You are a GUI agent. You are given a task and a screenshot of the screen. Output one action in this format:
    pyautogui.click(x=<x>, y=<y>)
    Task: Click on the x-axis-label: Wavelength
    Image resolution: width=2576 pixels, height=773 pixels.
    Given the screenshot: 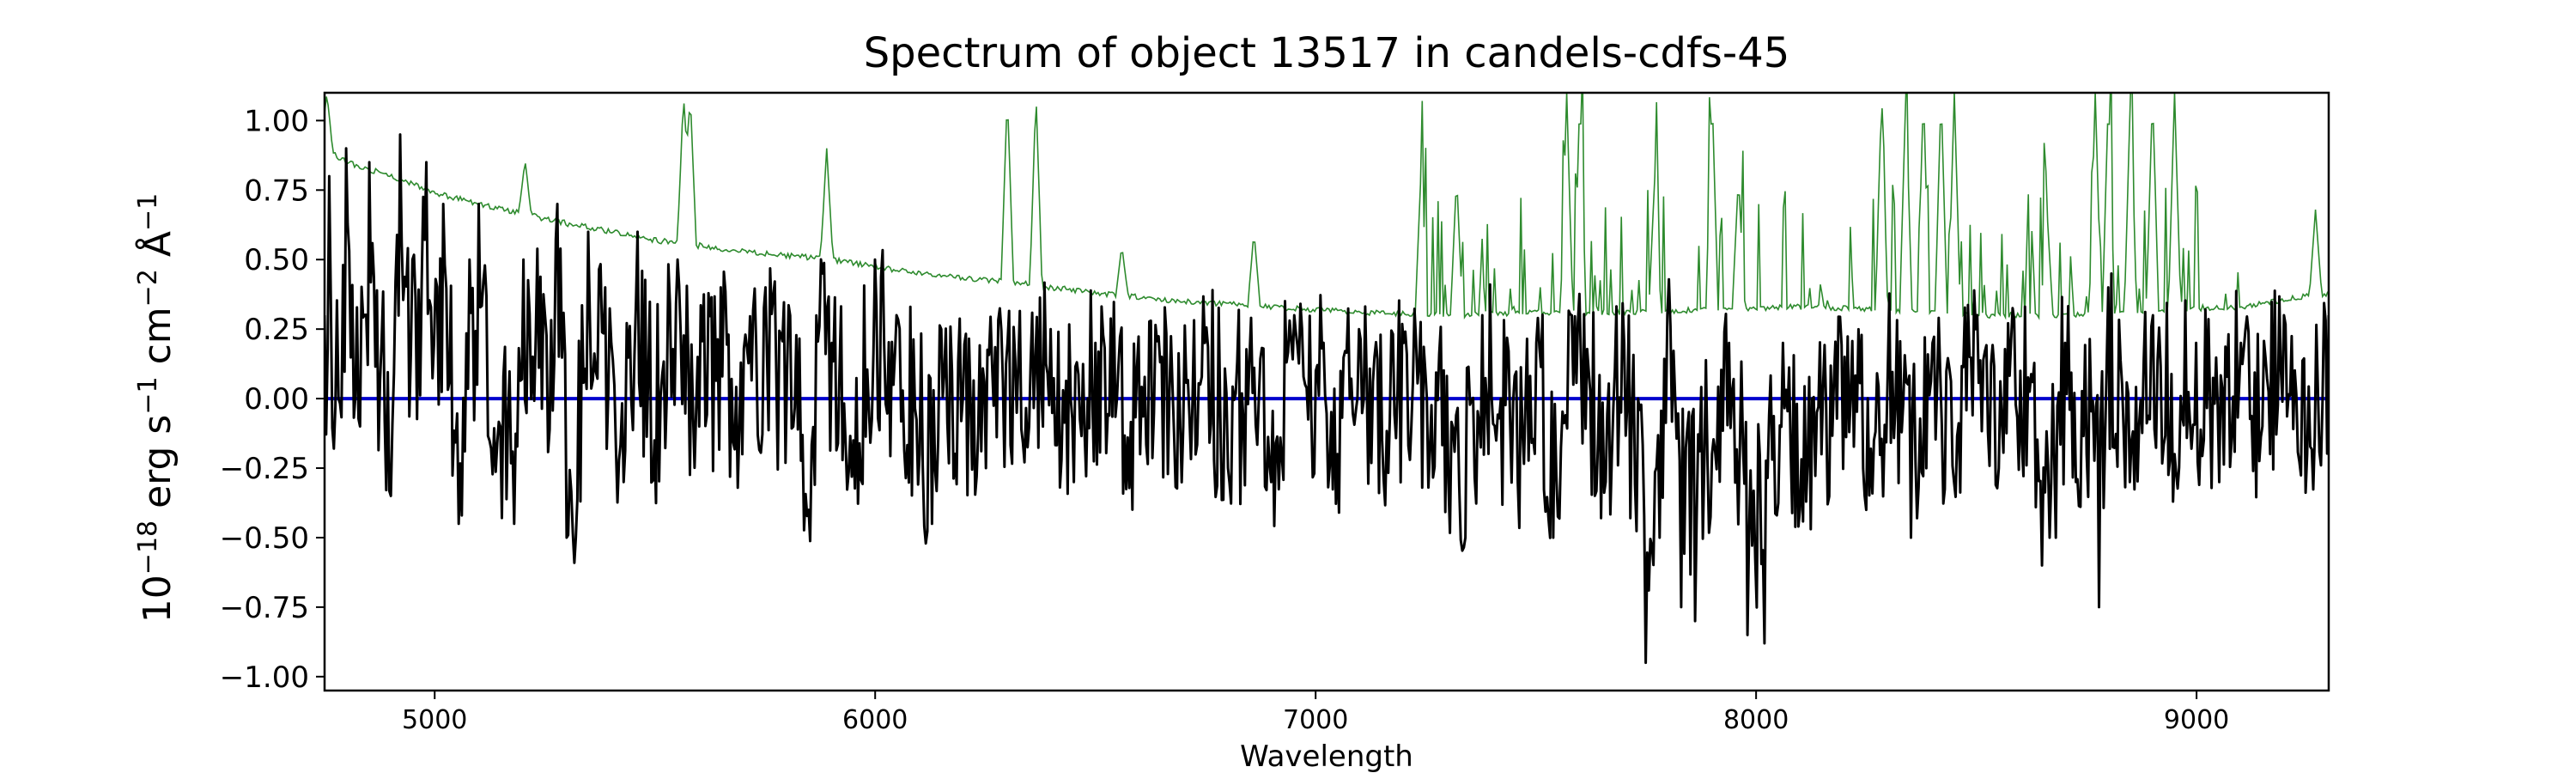 What is the action you would take?
    pyautogui.click(x=1327, y=756)
    